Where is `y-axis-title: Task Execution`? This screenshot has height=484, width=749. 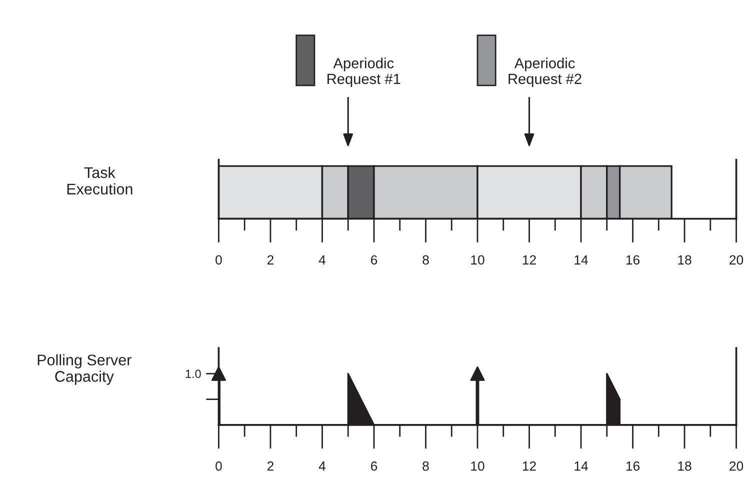 y-axis-title: Task Execution is located at coordinates (99, 180).